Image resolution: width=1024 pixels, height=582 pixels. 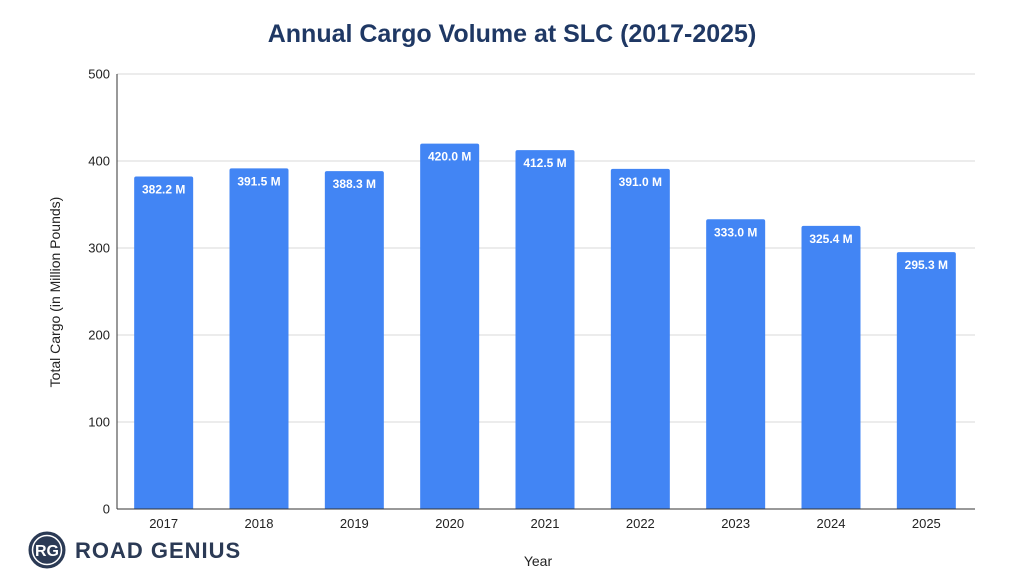 What do you see at coordinates (259, 523) in the screenshot?
I see `x-tick-label: 2018` at bounding box center [259, 523].